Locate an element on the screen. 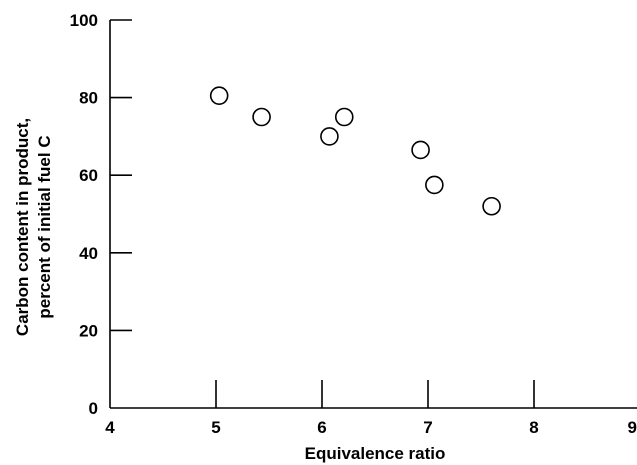 Image resolution: width=637 pixels, height=465 pixels. y-tick-label: 20 is located at coordinates (88, 330).